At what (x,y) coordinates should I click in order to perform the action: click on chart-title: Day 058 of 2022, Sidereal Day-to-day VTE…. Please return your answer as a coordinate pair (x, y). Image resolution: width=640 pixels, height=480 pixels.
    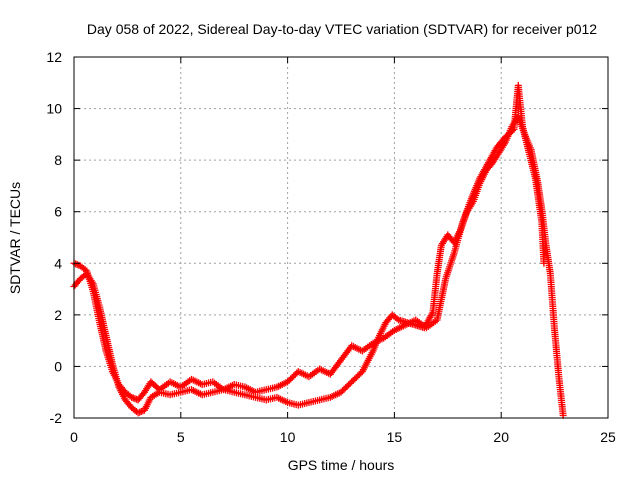
    Looking at the image, I should click on (342, 29).